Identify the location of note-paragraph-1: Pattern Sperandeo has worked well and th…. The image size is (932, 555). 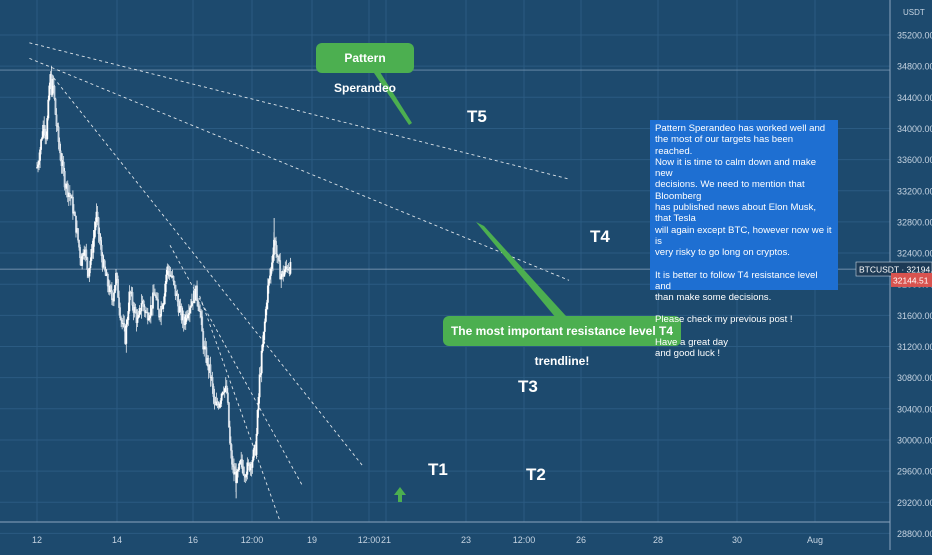
(743, 191).